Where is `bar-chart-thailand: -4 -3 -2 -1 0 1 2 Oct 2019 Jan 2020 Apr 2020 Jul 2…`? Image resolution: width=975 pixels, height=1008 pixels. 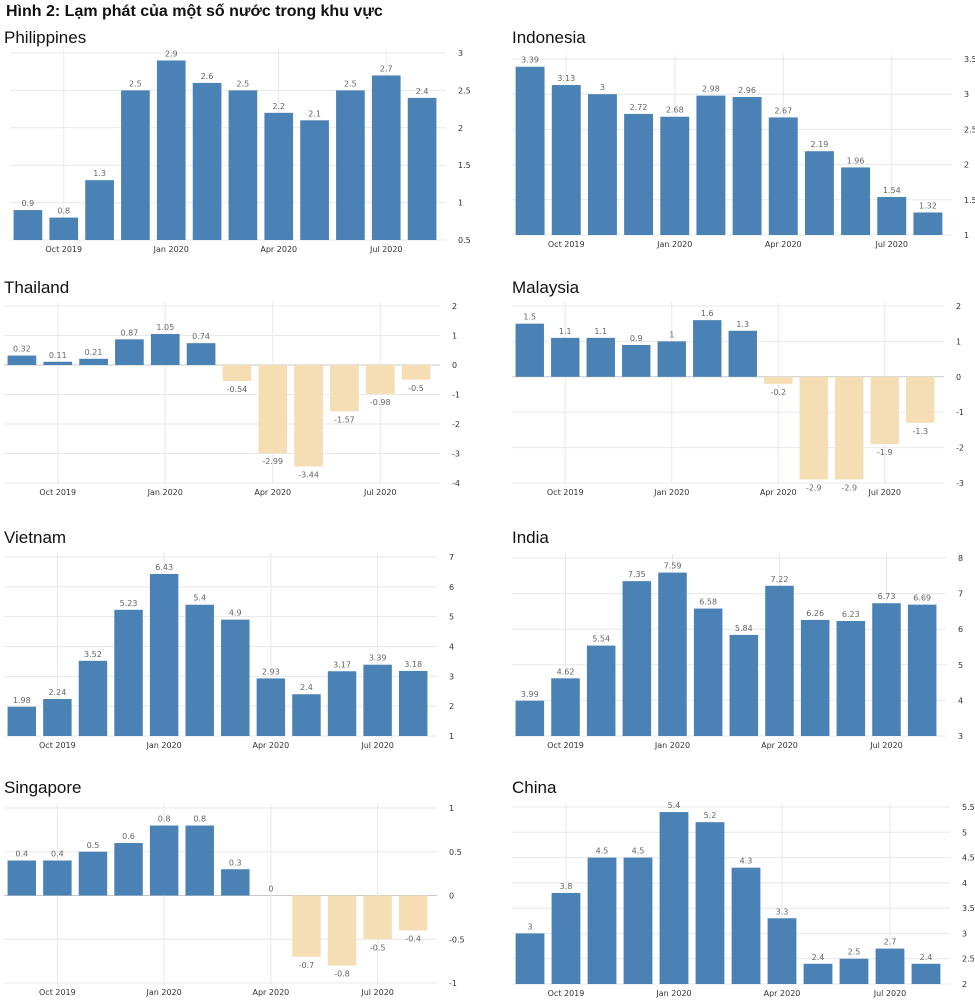 bar-chart-thailand: -4 -3 -2 -1 0 1 2 Oct 2019 Jan 2020 Apr 2020 Jul 2… is located at coordinates (232, 399).